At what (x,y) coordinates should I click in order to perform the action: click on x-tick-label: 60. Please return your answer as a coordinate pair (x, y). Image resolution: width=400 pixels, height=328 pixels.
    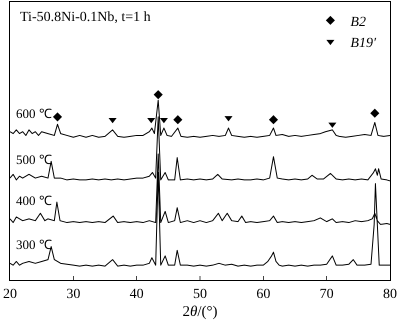
    Looking at the image, I should click on (263, 294).